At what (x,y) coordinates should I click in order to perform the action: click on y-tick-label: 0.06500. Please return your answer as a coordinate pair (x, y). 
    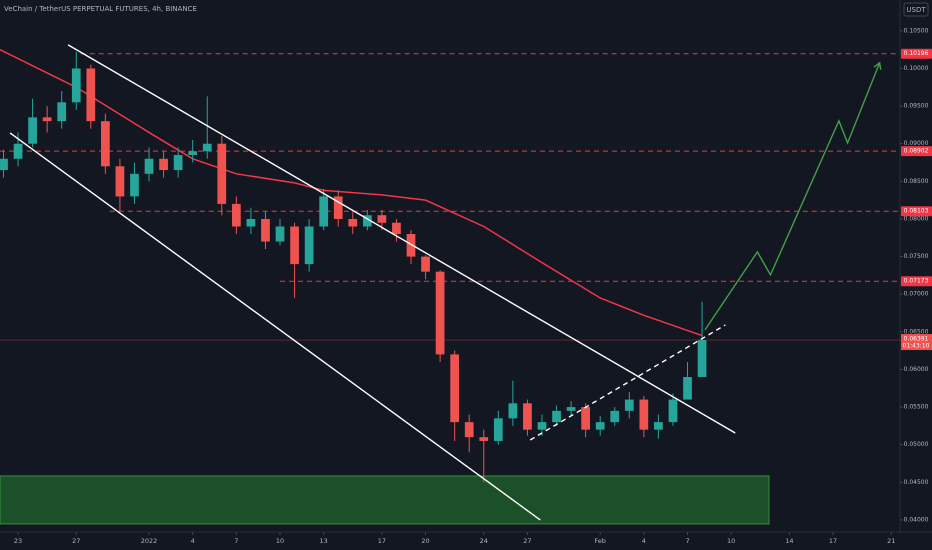
    Looking at the image, I should click on (916, 331).